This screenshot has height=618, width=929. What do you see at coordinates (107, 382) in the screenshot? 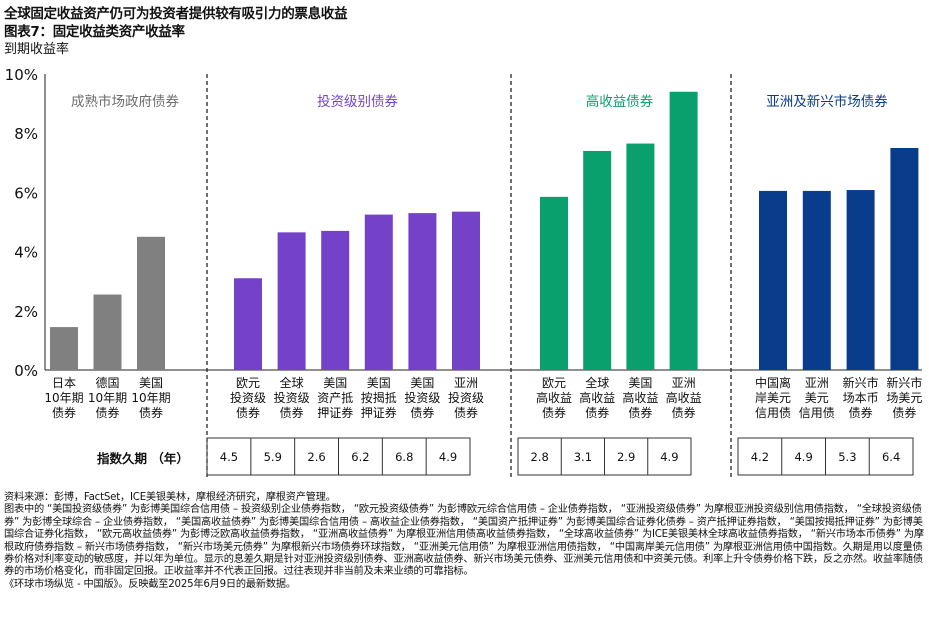
I see `x-tick-label: 德国` at bounding box center [107, 382].